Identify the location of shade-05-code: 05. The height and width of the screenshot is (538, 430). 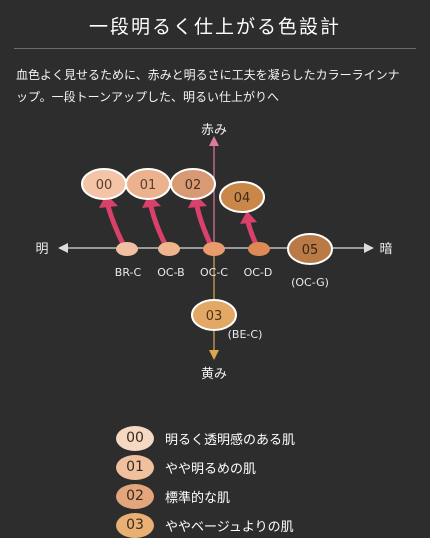
(310, 250).